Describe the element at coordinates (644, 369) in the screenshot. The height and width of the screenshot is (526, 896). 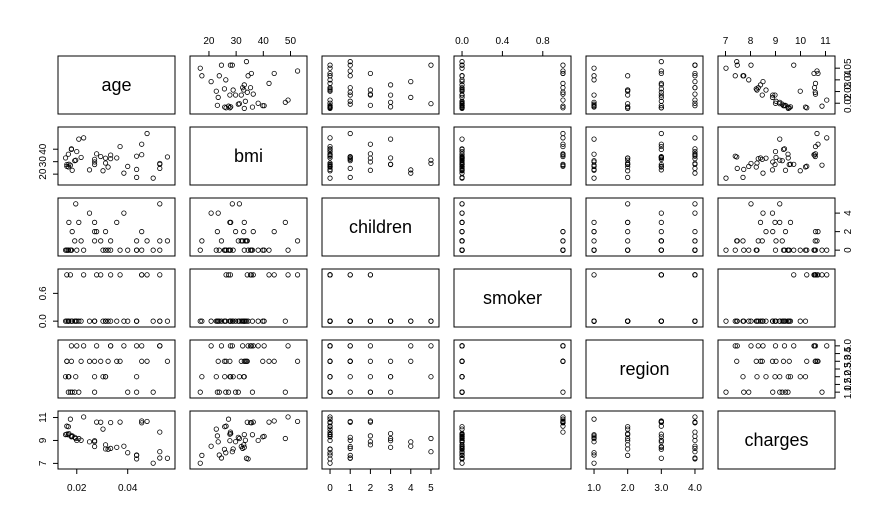
I see `variable-label: region` at that location.